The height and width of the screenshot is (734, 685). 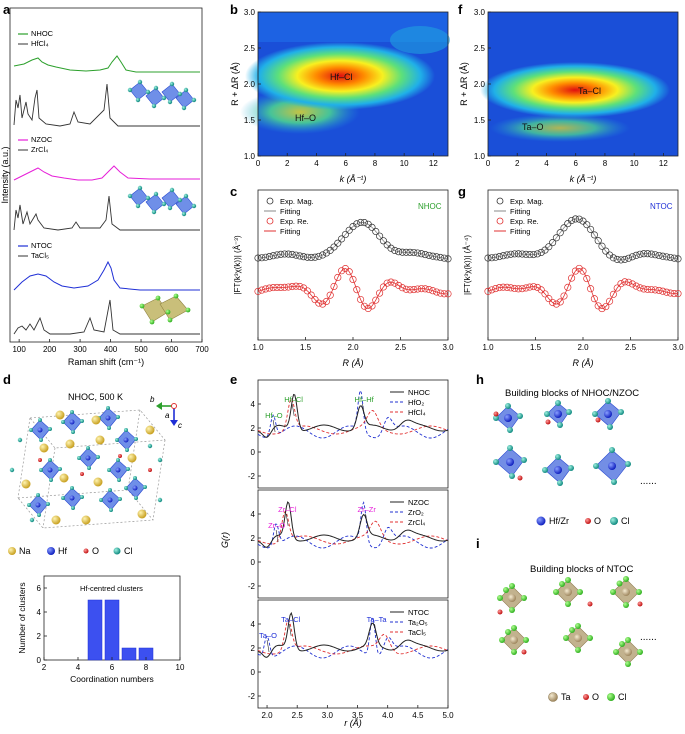 What do you see at coordinates (225, 540) in the screenshot?
I see `panel-e-ylabel: G(r)` at bounding box center [225, 540].